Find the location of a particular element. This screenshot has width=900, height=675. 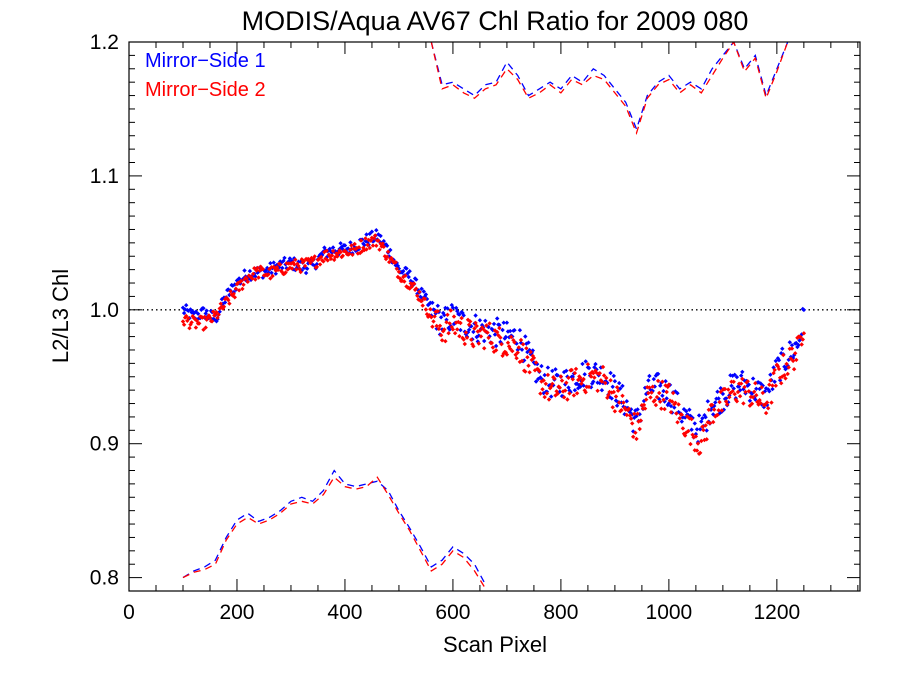

x-tick-label: 800 is located at coordinates (560, 612).